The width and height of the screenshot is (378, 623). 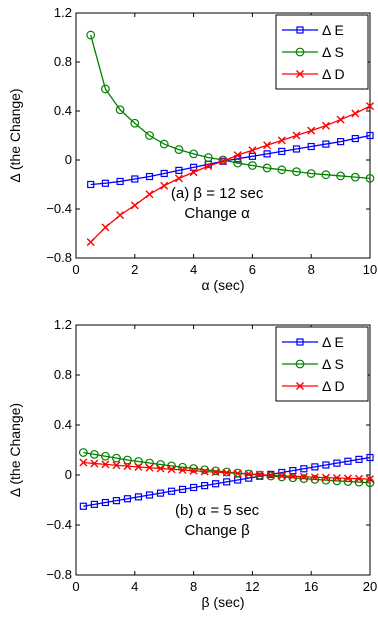 What do you see at coordinates (333, 30) in the screenshot?
I see `legend-label: Δ E` at bounding box center [333, 30].